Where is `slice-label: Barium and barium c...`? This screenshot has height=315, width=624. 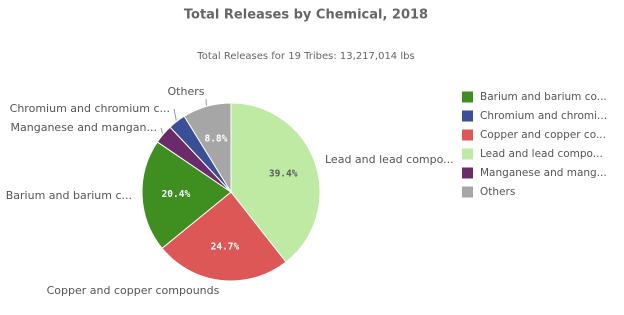 slice-label: Barium and barium c... is located at coordinates (69, 195).